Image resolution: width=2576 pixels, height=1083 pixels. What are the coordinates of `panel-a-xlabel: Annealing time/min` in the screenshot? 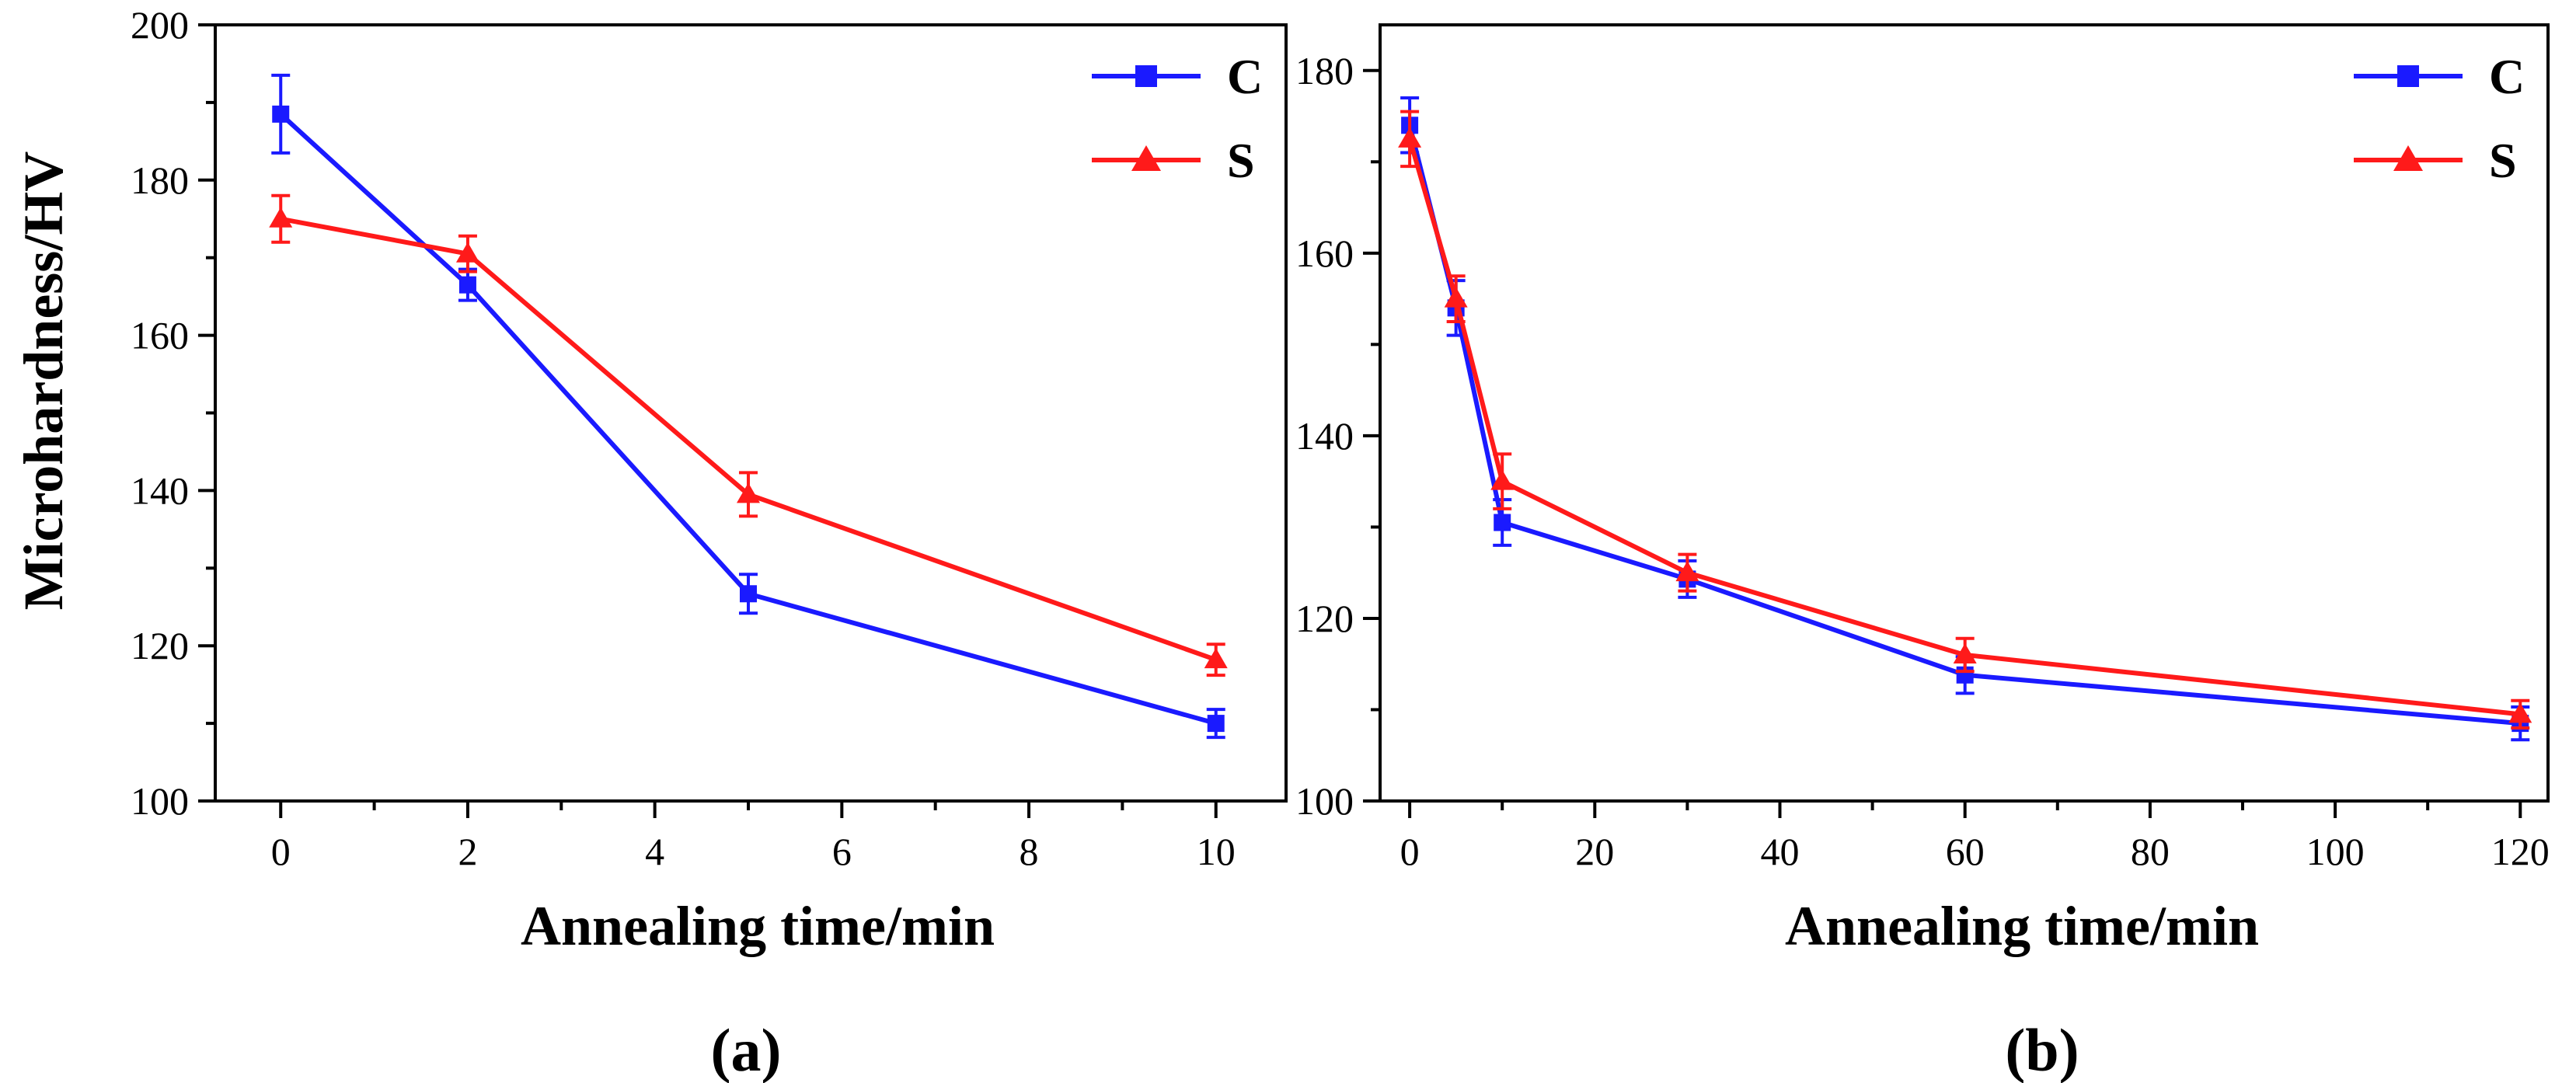 It's located at (758, 926).